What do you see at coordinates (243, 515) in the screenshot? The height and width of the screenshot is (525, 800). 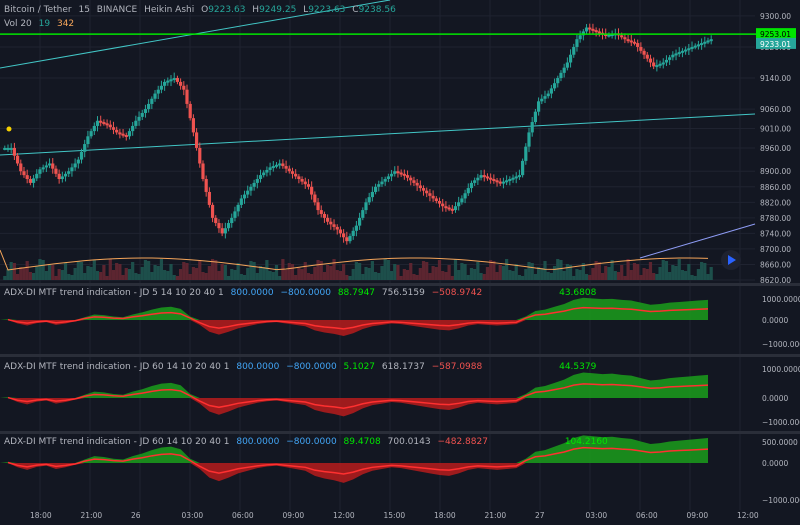 I see `time-tick: 06:00` at bounding box center [243, 515].